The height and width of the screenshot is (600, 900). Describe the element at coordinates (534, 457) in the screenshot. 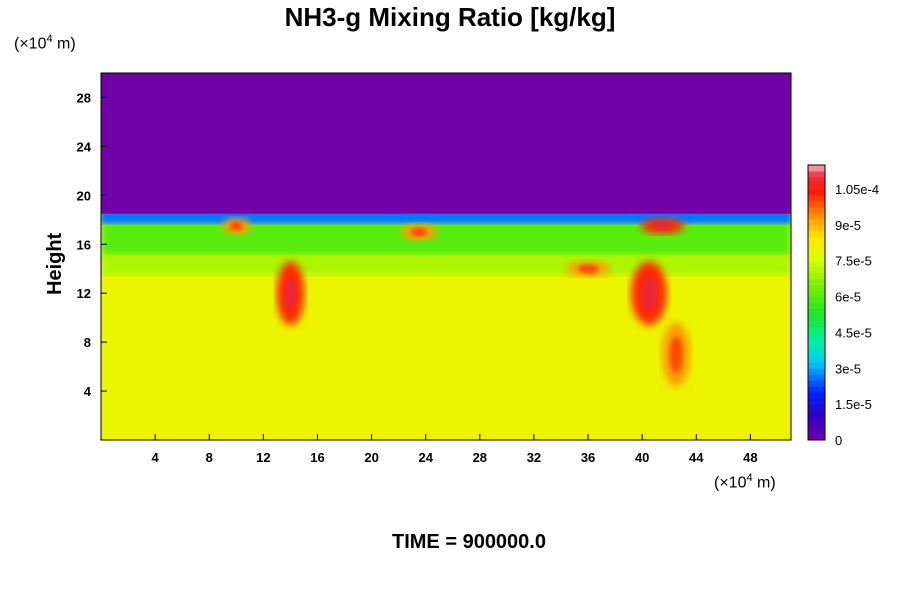

I see `x-tick-label: 32` at that location.